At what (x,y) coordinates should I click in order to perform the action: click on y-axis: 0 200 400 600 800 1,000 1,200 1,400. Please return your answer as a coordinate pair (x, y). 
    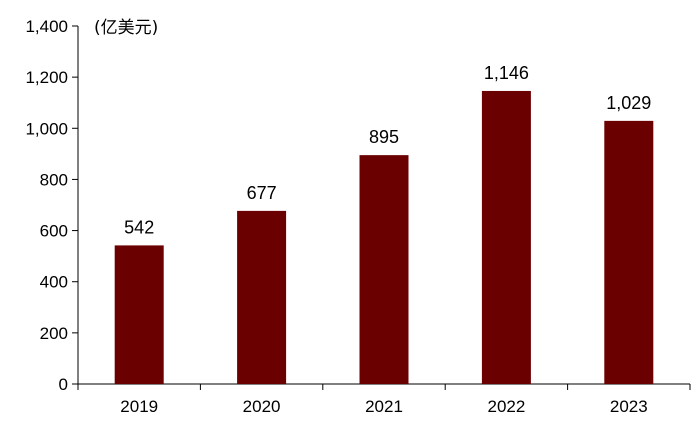
    Looking at the image, I should click on (52, 205).